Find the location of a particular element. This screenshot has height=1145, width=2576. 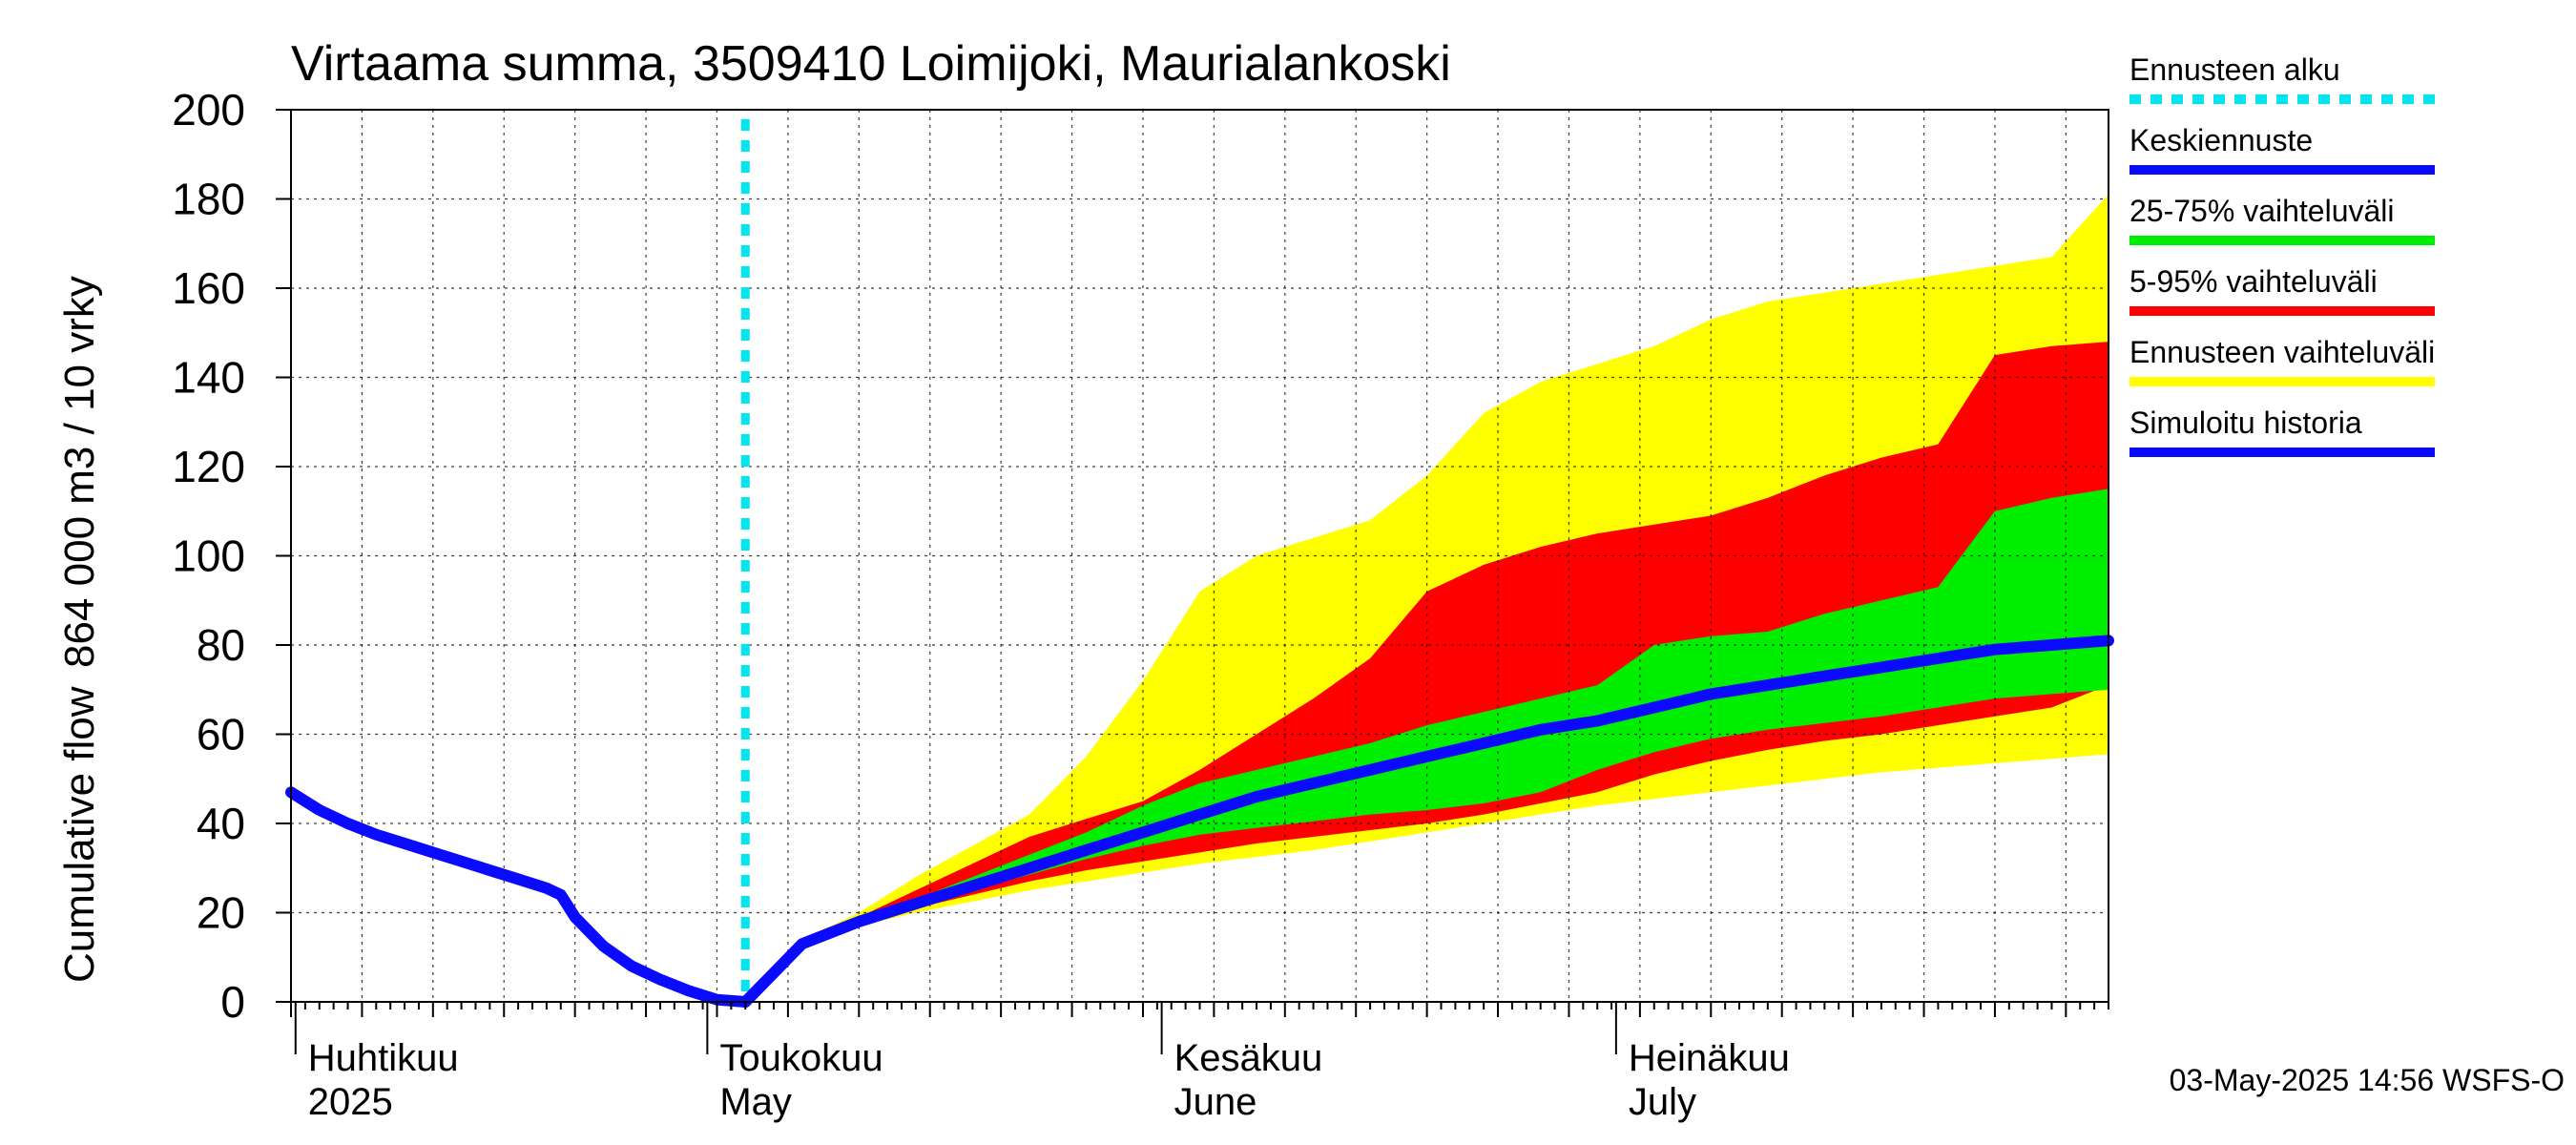

y-tick-label: 160 is located at coordinates (208, 288).